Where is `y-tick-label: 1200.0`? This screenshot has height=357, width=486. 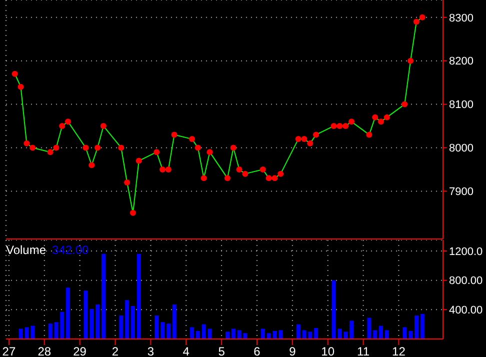 y-tick-label: 1200.0 is located at coordinates (466, 252).